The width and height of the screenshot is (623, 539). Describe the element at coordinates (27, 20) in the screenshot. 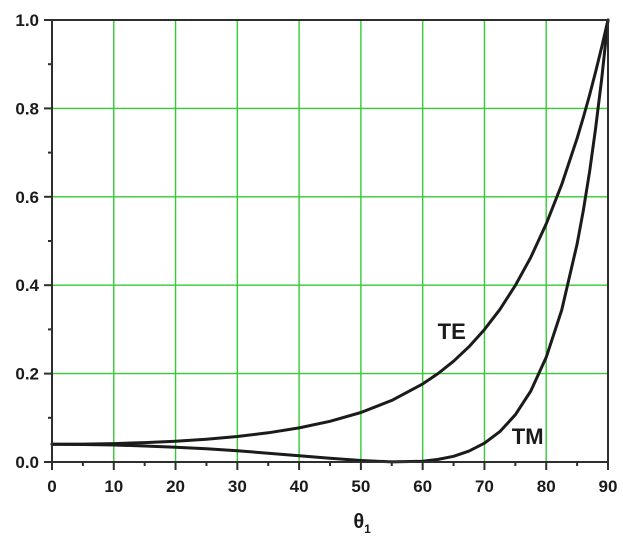

I see `y-tick-label: 1.0` at that location.